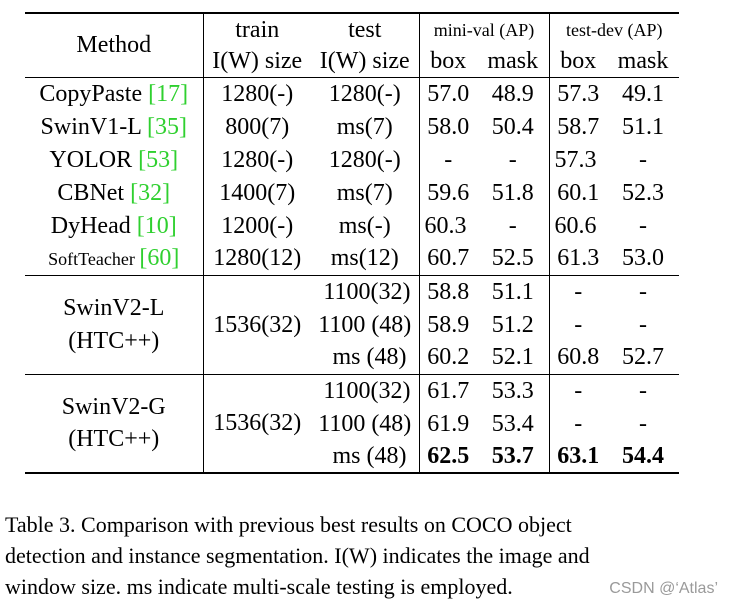 This screenshot has height=610, width=730. What do you see at coordinates (166, 126) in the screenshot?
I see `citation-link: [35]` at bounding box center [166, 126].